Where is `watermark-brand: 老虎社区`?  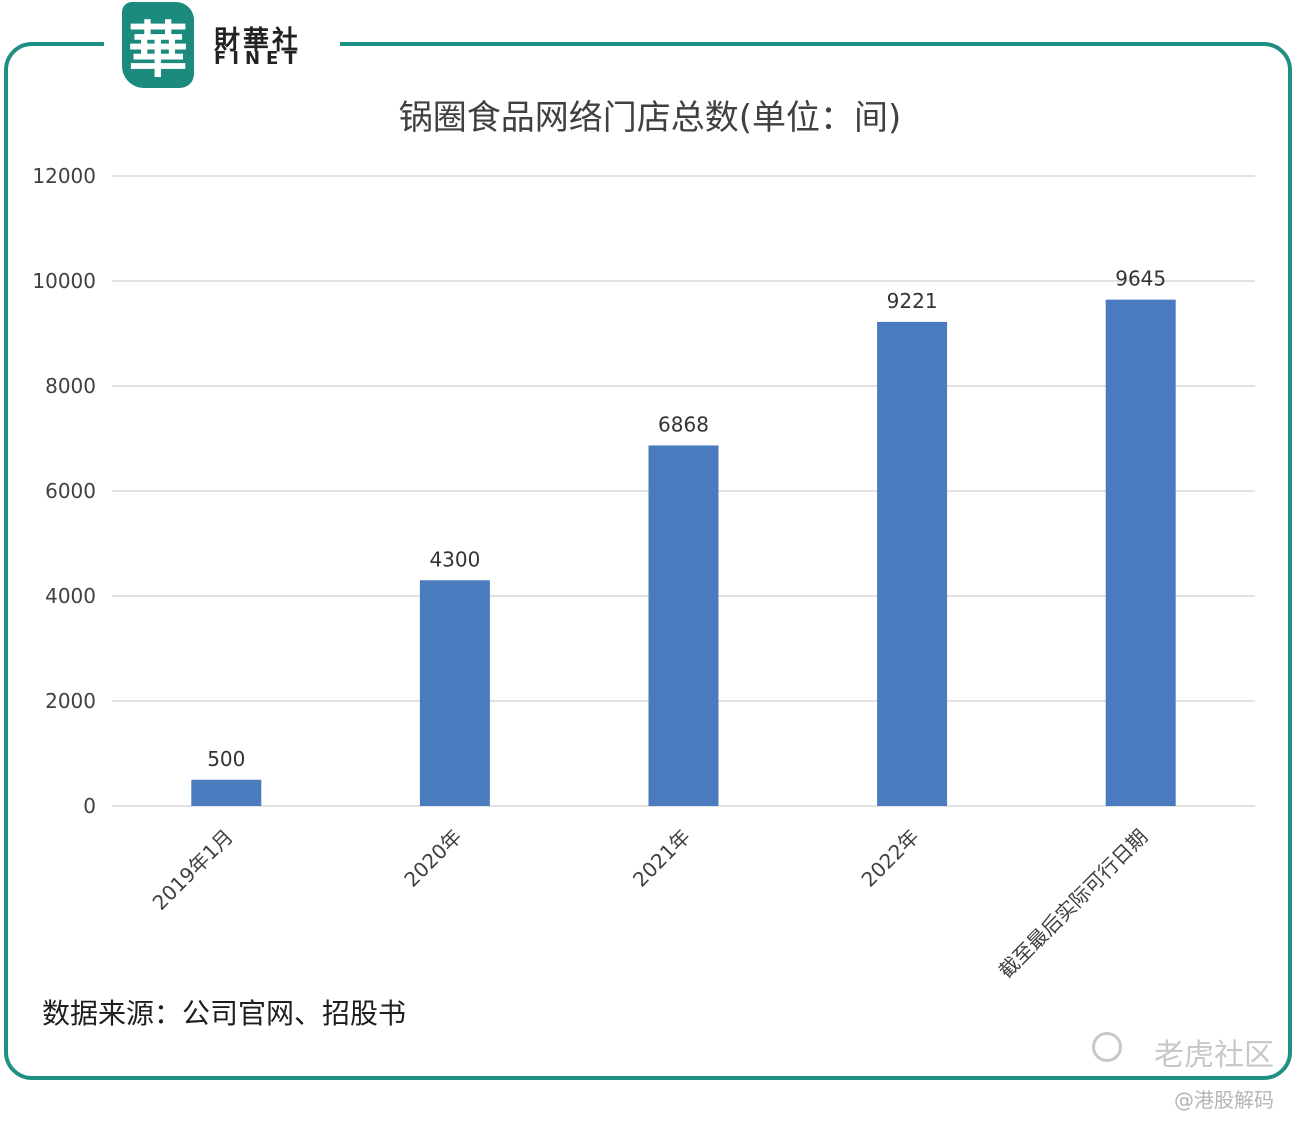
watermark-brand: 老虎社区 is located at coordinates (1214, 1055).